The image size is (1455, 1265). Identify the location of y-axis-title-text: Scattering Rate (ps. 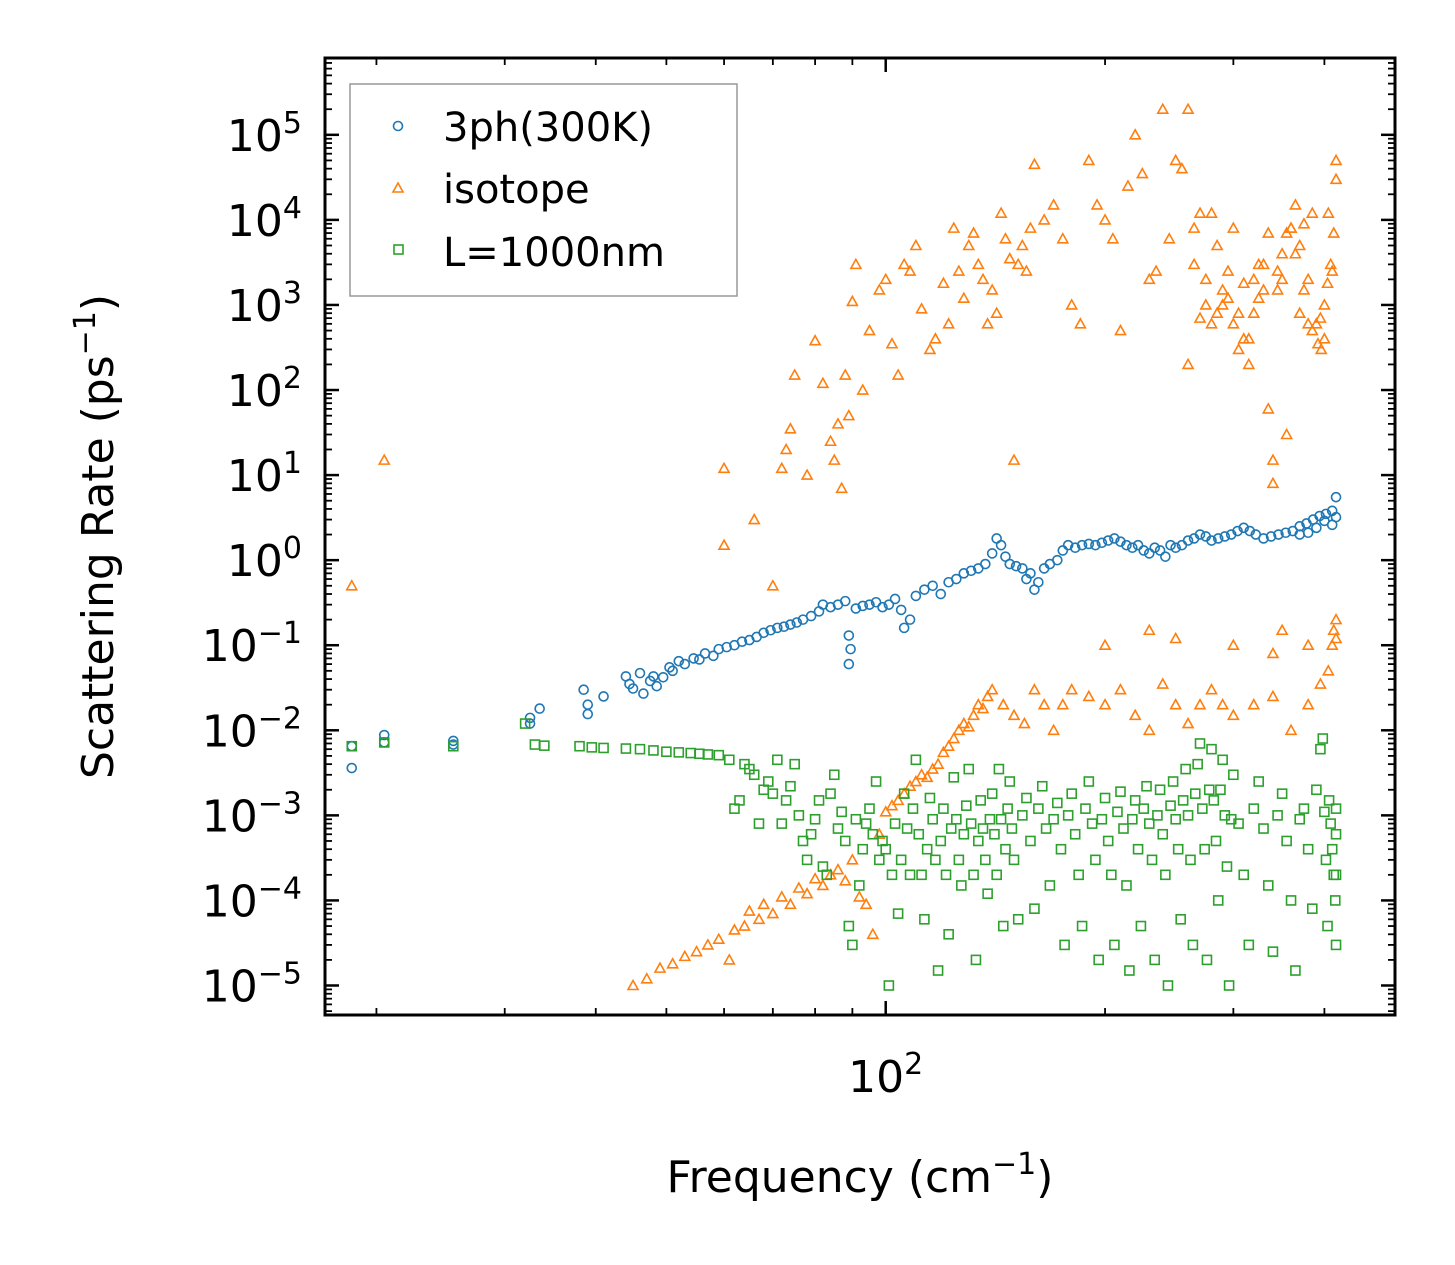
(98, 567).